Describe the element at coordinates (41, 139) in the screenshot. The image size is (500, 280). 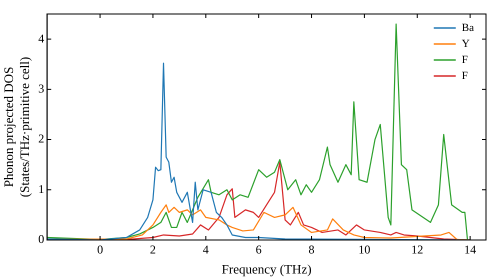
I see `y-tick-label: 2` at that location.